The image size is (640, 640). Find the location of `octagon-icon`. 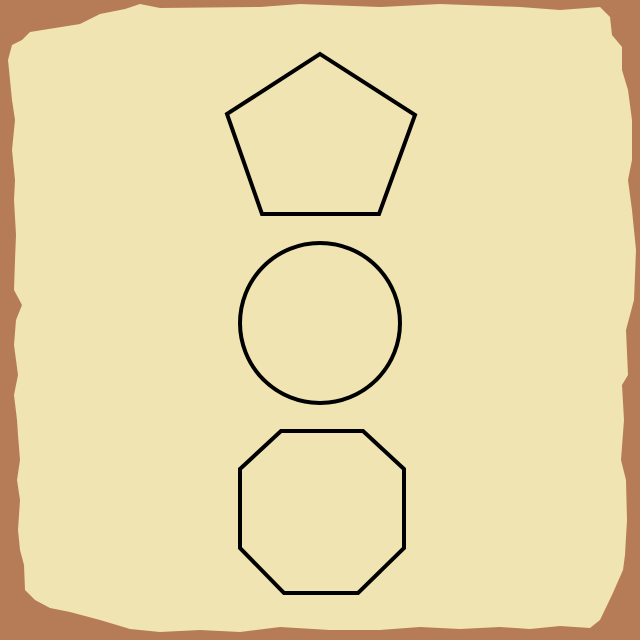

octagon-icon is located at coordinates (322, 512).